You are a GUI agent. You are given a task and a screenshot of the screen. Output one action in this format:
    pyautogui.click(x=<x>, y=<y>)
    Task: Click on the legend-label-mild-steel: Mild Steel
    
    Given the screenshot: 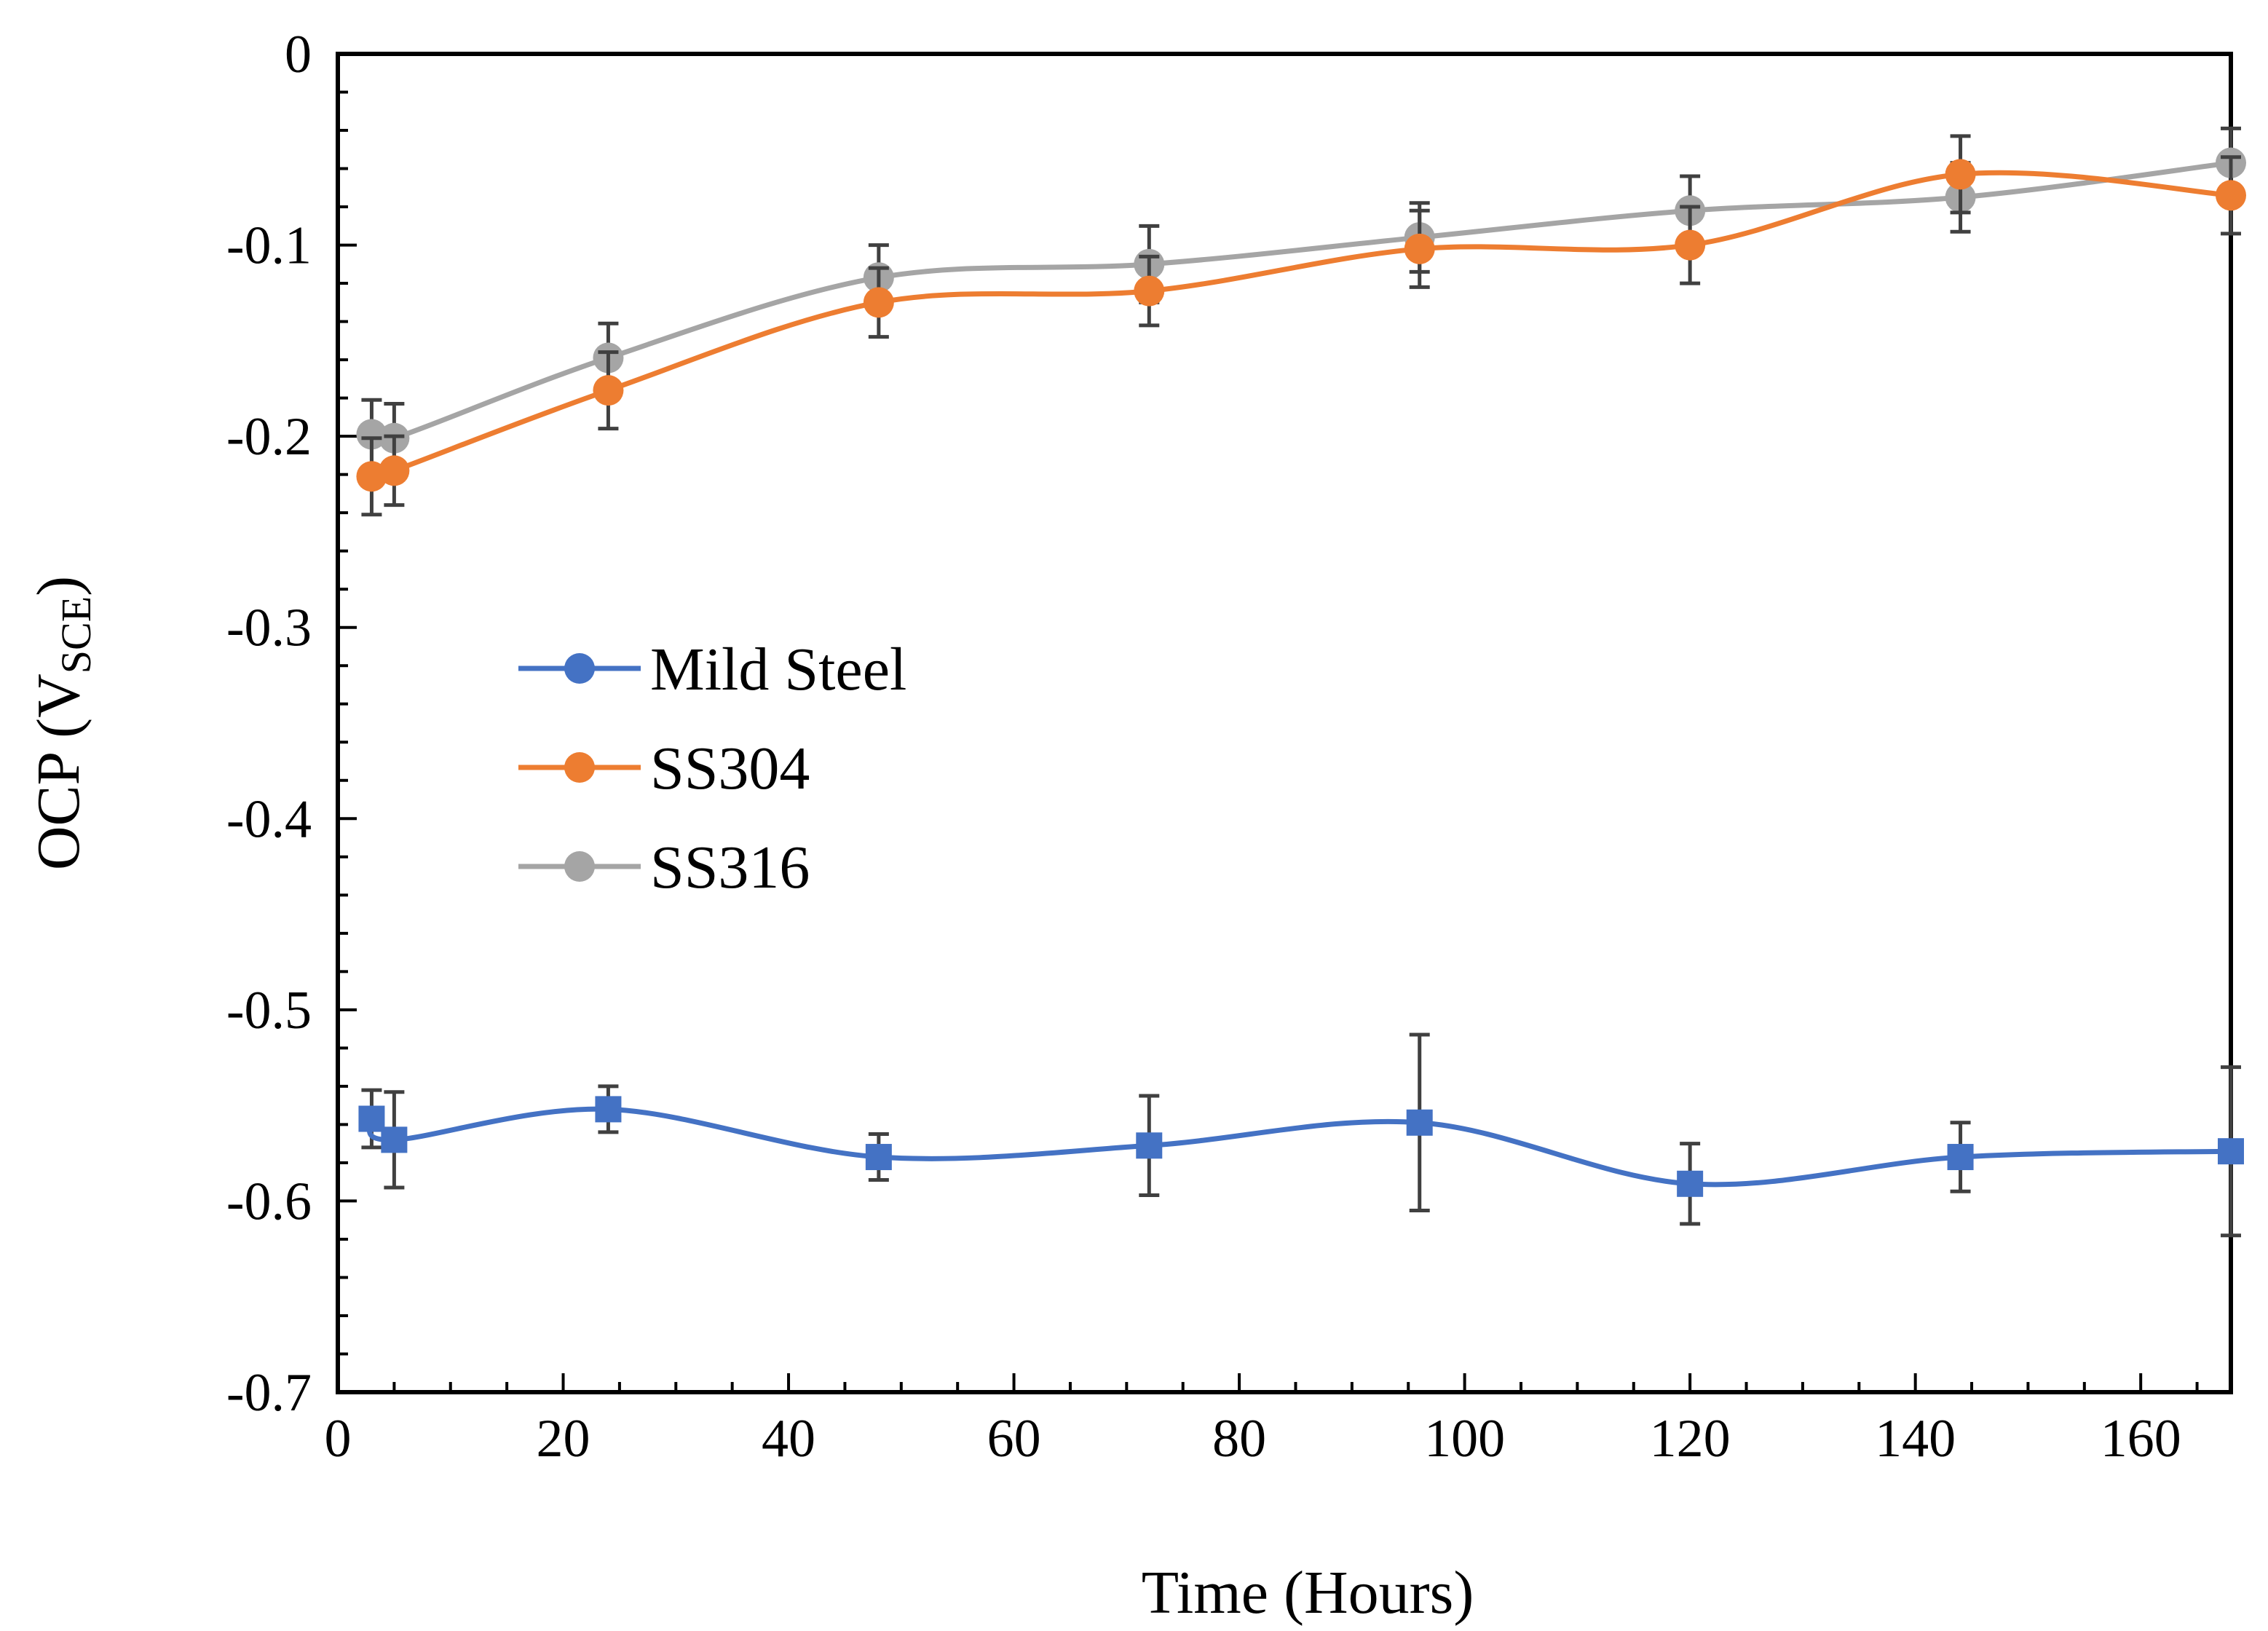 What is the action you would take?
    pyautogui.click(x=778, y=669)
    